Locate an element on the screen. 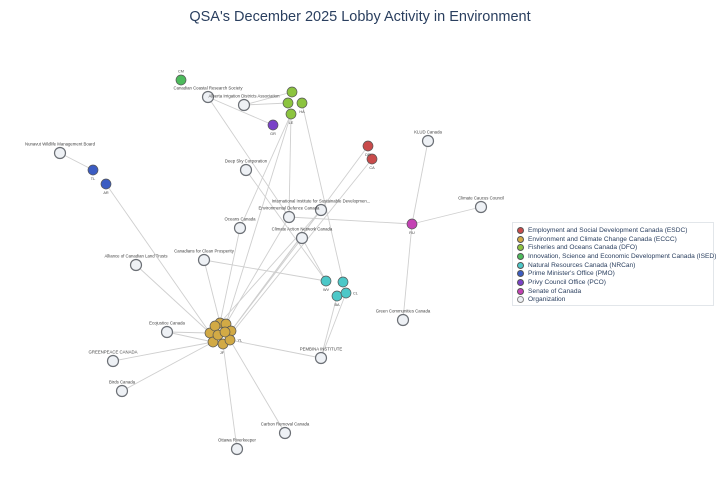 This screenshot has height=504, width=720. node-label: KLUD Canada is located at coordinates (428, 132).